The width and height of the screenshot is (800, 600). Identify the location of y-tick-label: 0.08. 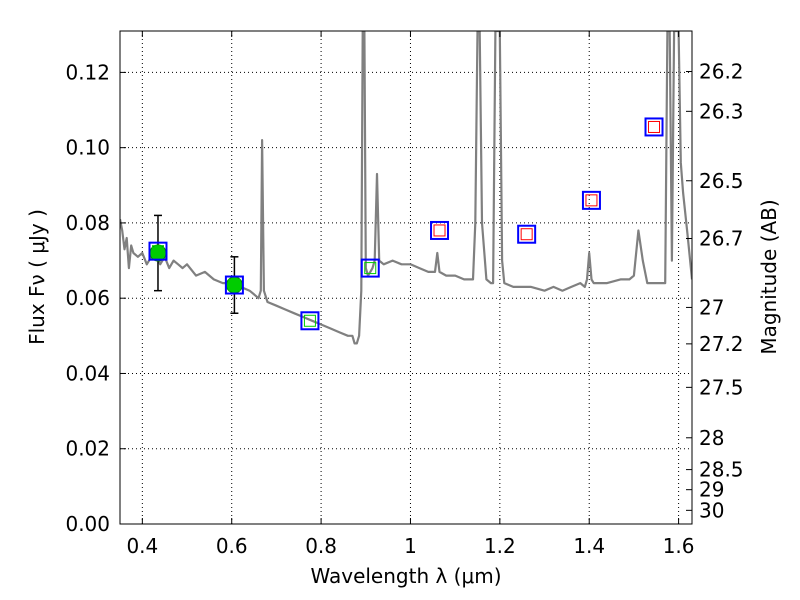
(87, 223).